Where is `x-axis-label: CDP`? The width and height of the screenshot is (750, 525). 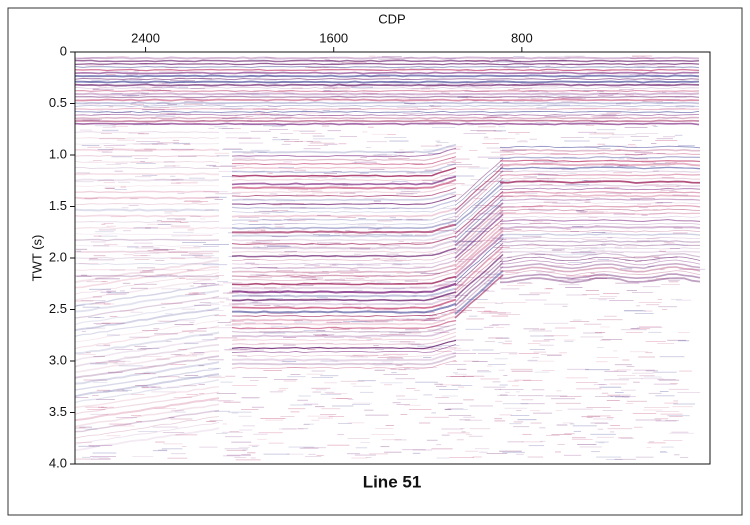 x-axis-label: CDP is located at coordinates (391, 18).